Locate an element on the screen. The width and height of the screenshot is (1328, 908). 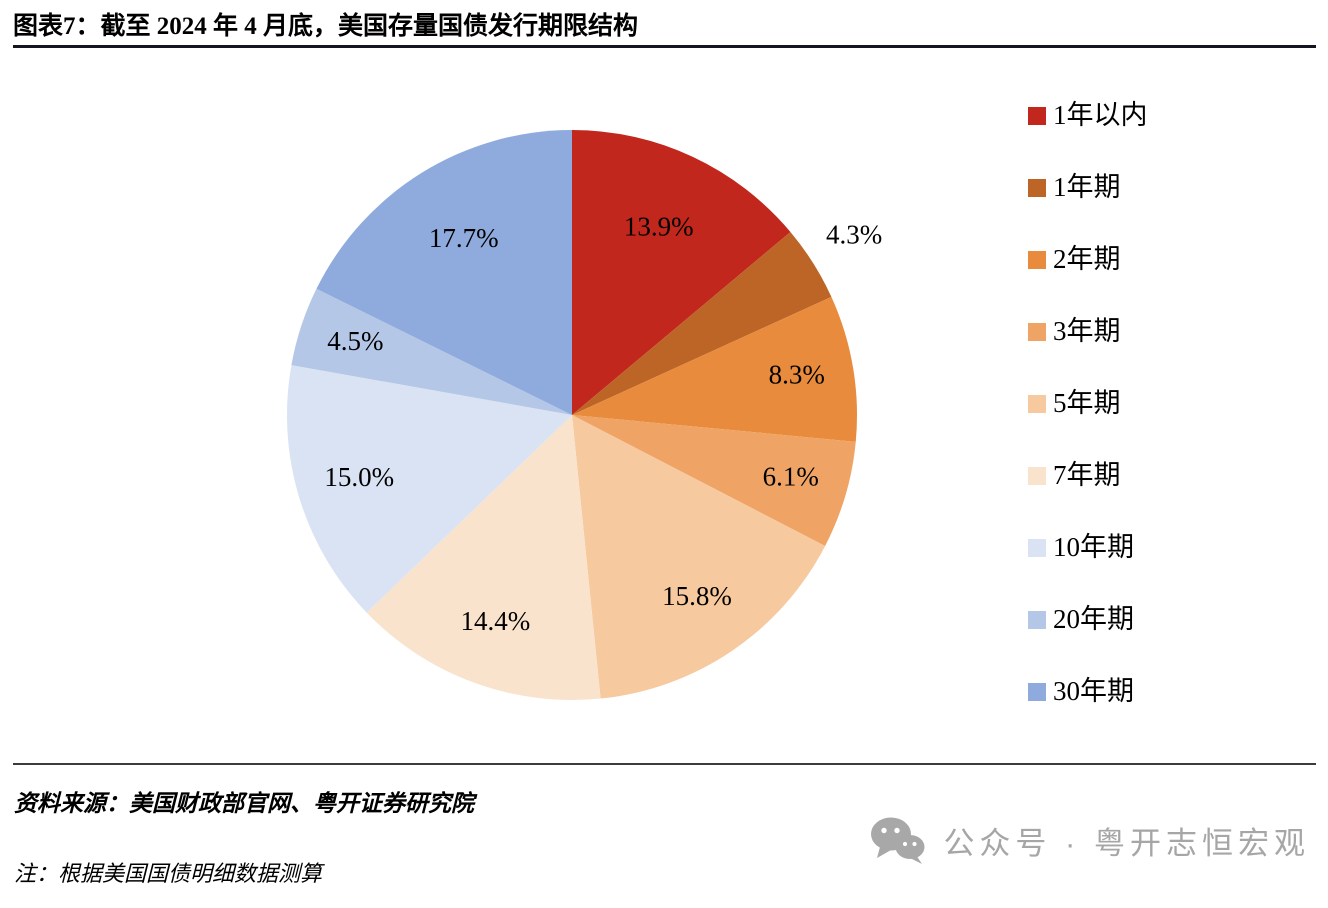
legend-label-7: 20年期 is located at coordinates (1093, 619).